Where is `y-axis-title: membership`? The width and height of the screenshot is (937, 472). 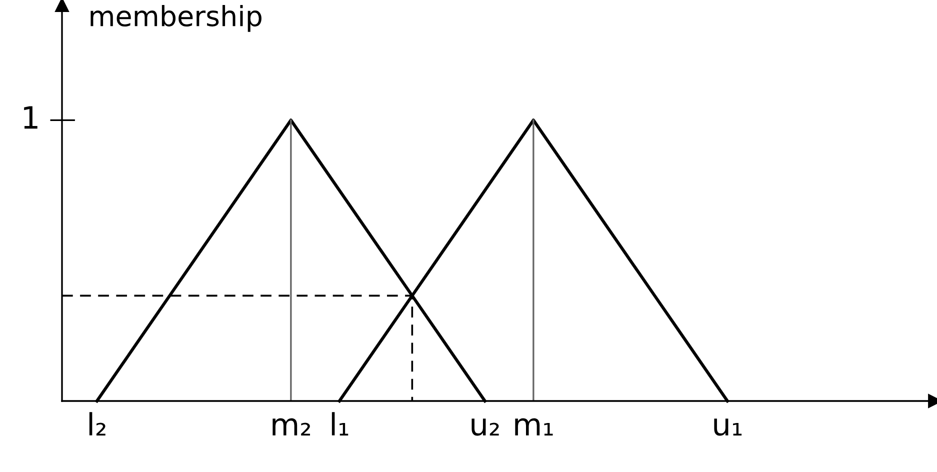 y-axis-title: membership is located at coordinates (176, 18).